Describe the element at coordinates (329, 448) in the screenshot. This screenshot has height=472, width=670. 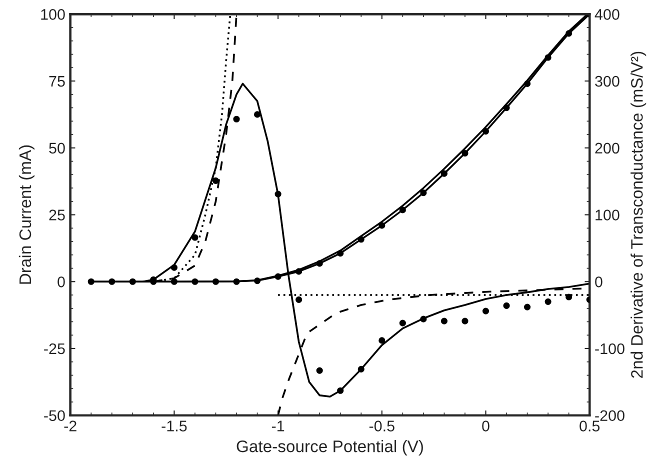
I see `x-axis-title: Gate-source Potential (V)` at that location.